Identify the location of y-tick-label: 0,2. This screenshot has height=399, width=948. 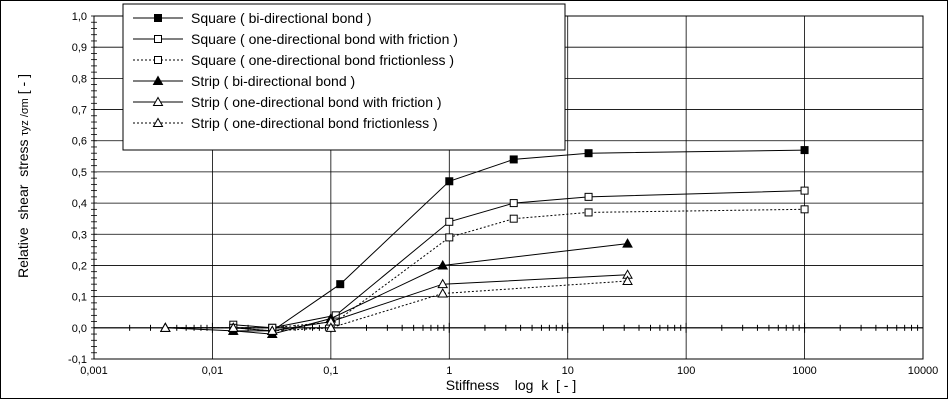
(79, 266).